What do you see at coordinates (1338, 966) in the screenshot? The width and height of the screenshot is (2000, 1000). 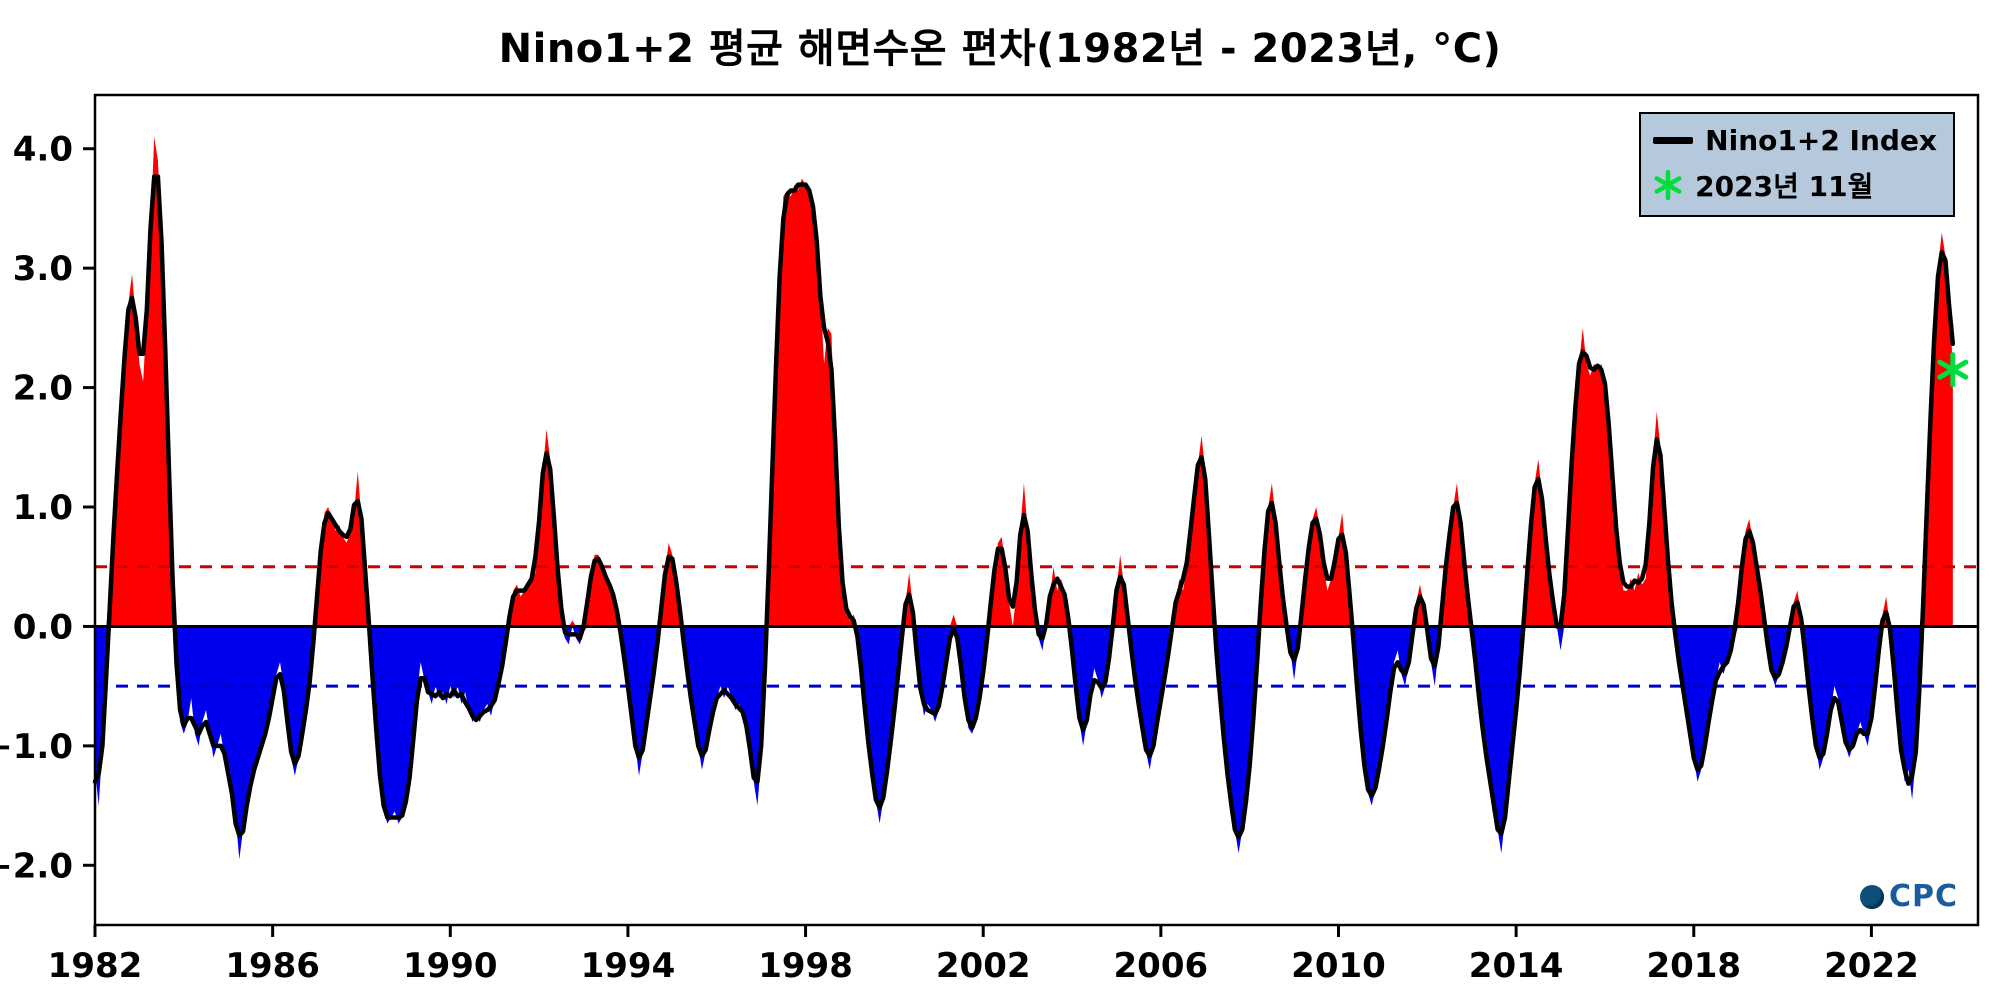 I see `x-tick-label: 2010` at bounding box center [1338, 966].